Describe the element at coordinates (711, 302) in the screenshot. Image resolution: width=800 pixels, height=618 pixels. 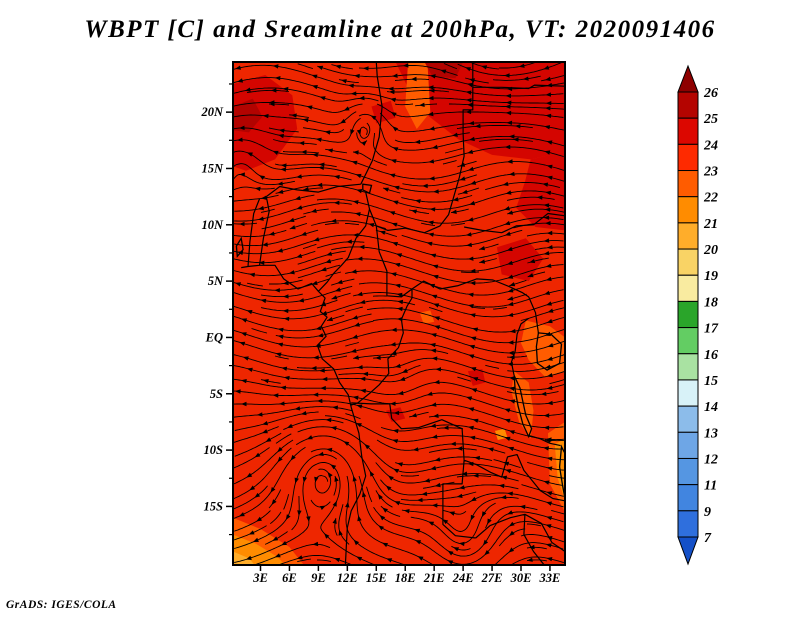
I see `colorbar-label: 18` at that location.